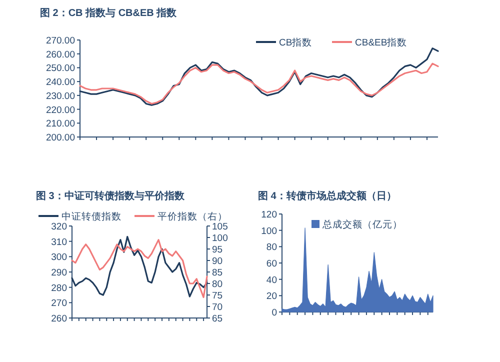 The image size is (500, 362). Describe the element at coordinates (217, 296) in the screenshot. I see `y2-tick-label: 75` at that location.